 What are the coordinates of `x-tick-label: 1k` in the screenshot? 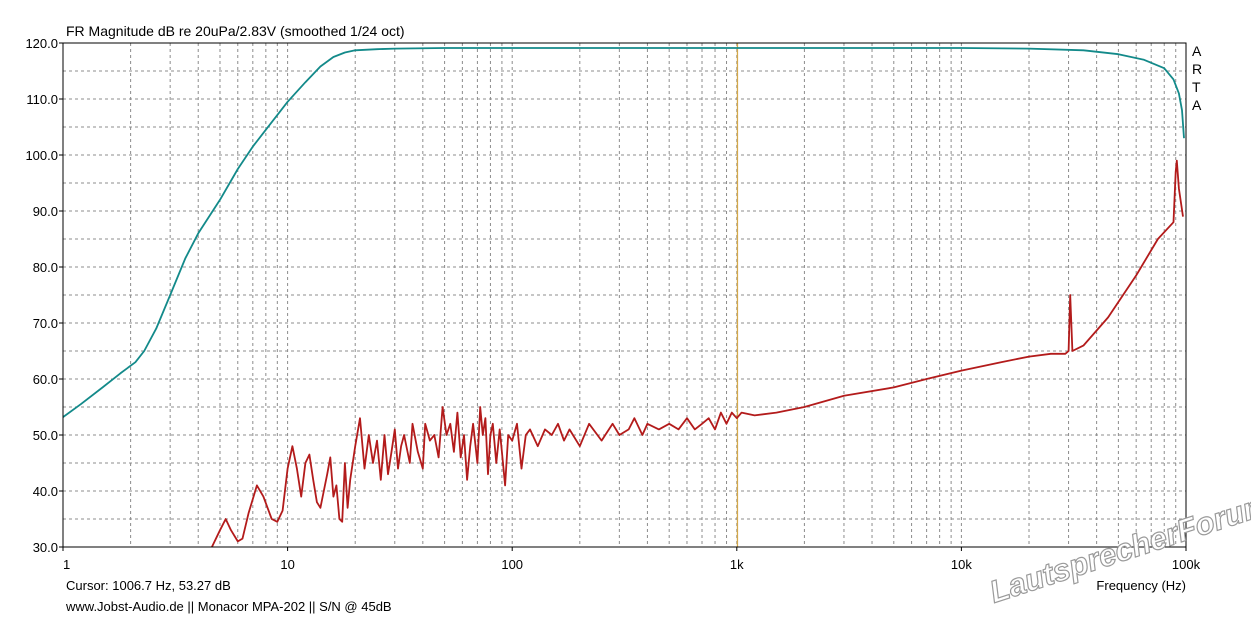 It's located at (737, 564).